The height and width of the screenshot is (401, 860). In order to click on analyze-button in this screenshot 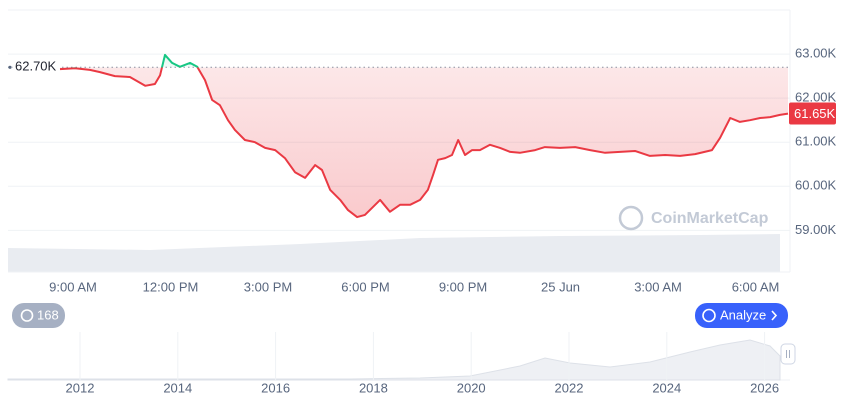, I will do `click(741, 315)`.